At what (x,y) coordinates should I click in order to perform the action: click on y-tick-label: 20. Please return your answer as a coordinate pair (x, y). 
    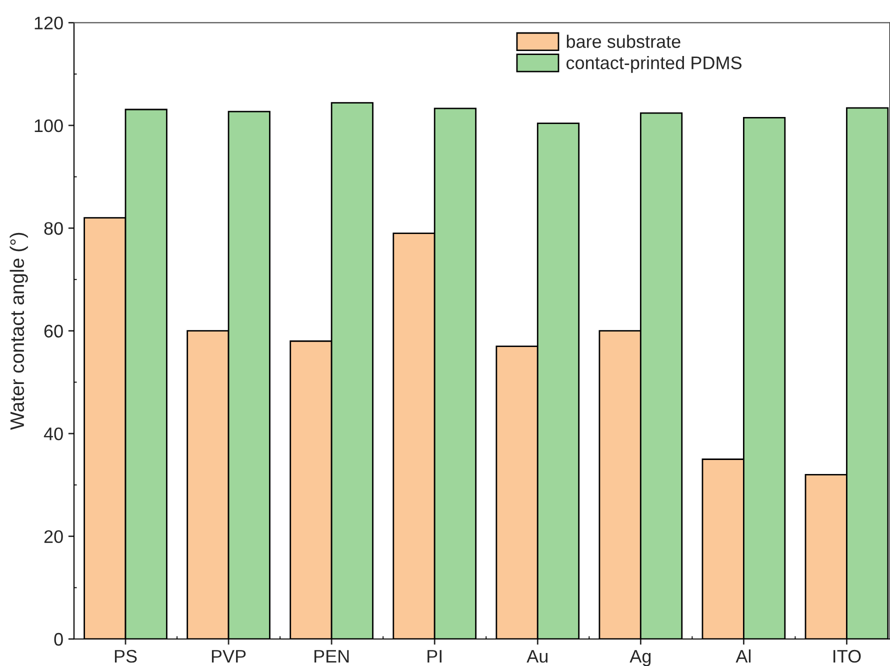
    Looking at the image, I should click on (53, 537).